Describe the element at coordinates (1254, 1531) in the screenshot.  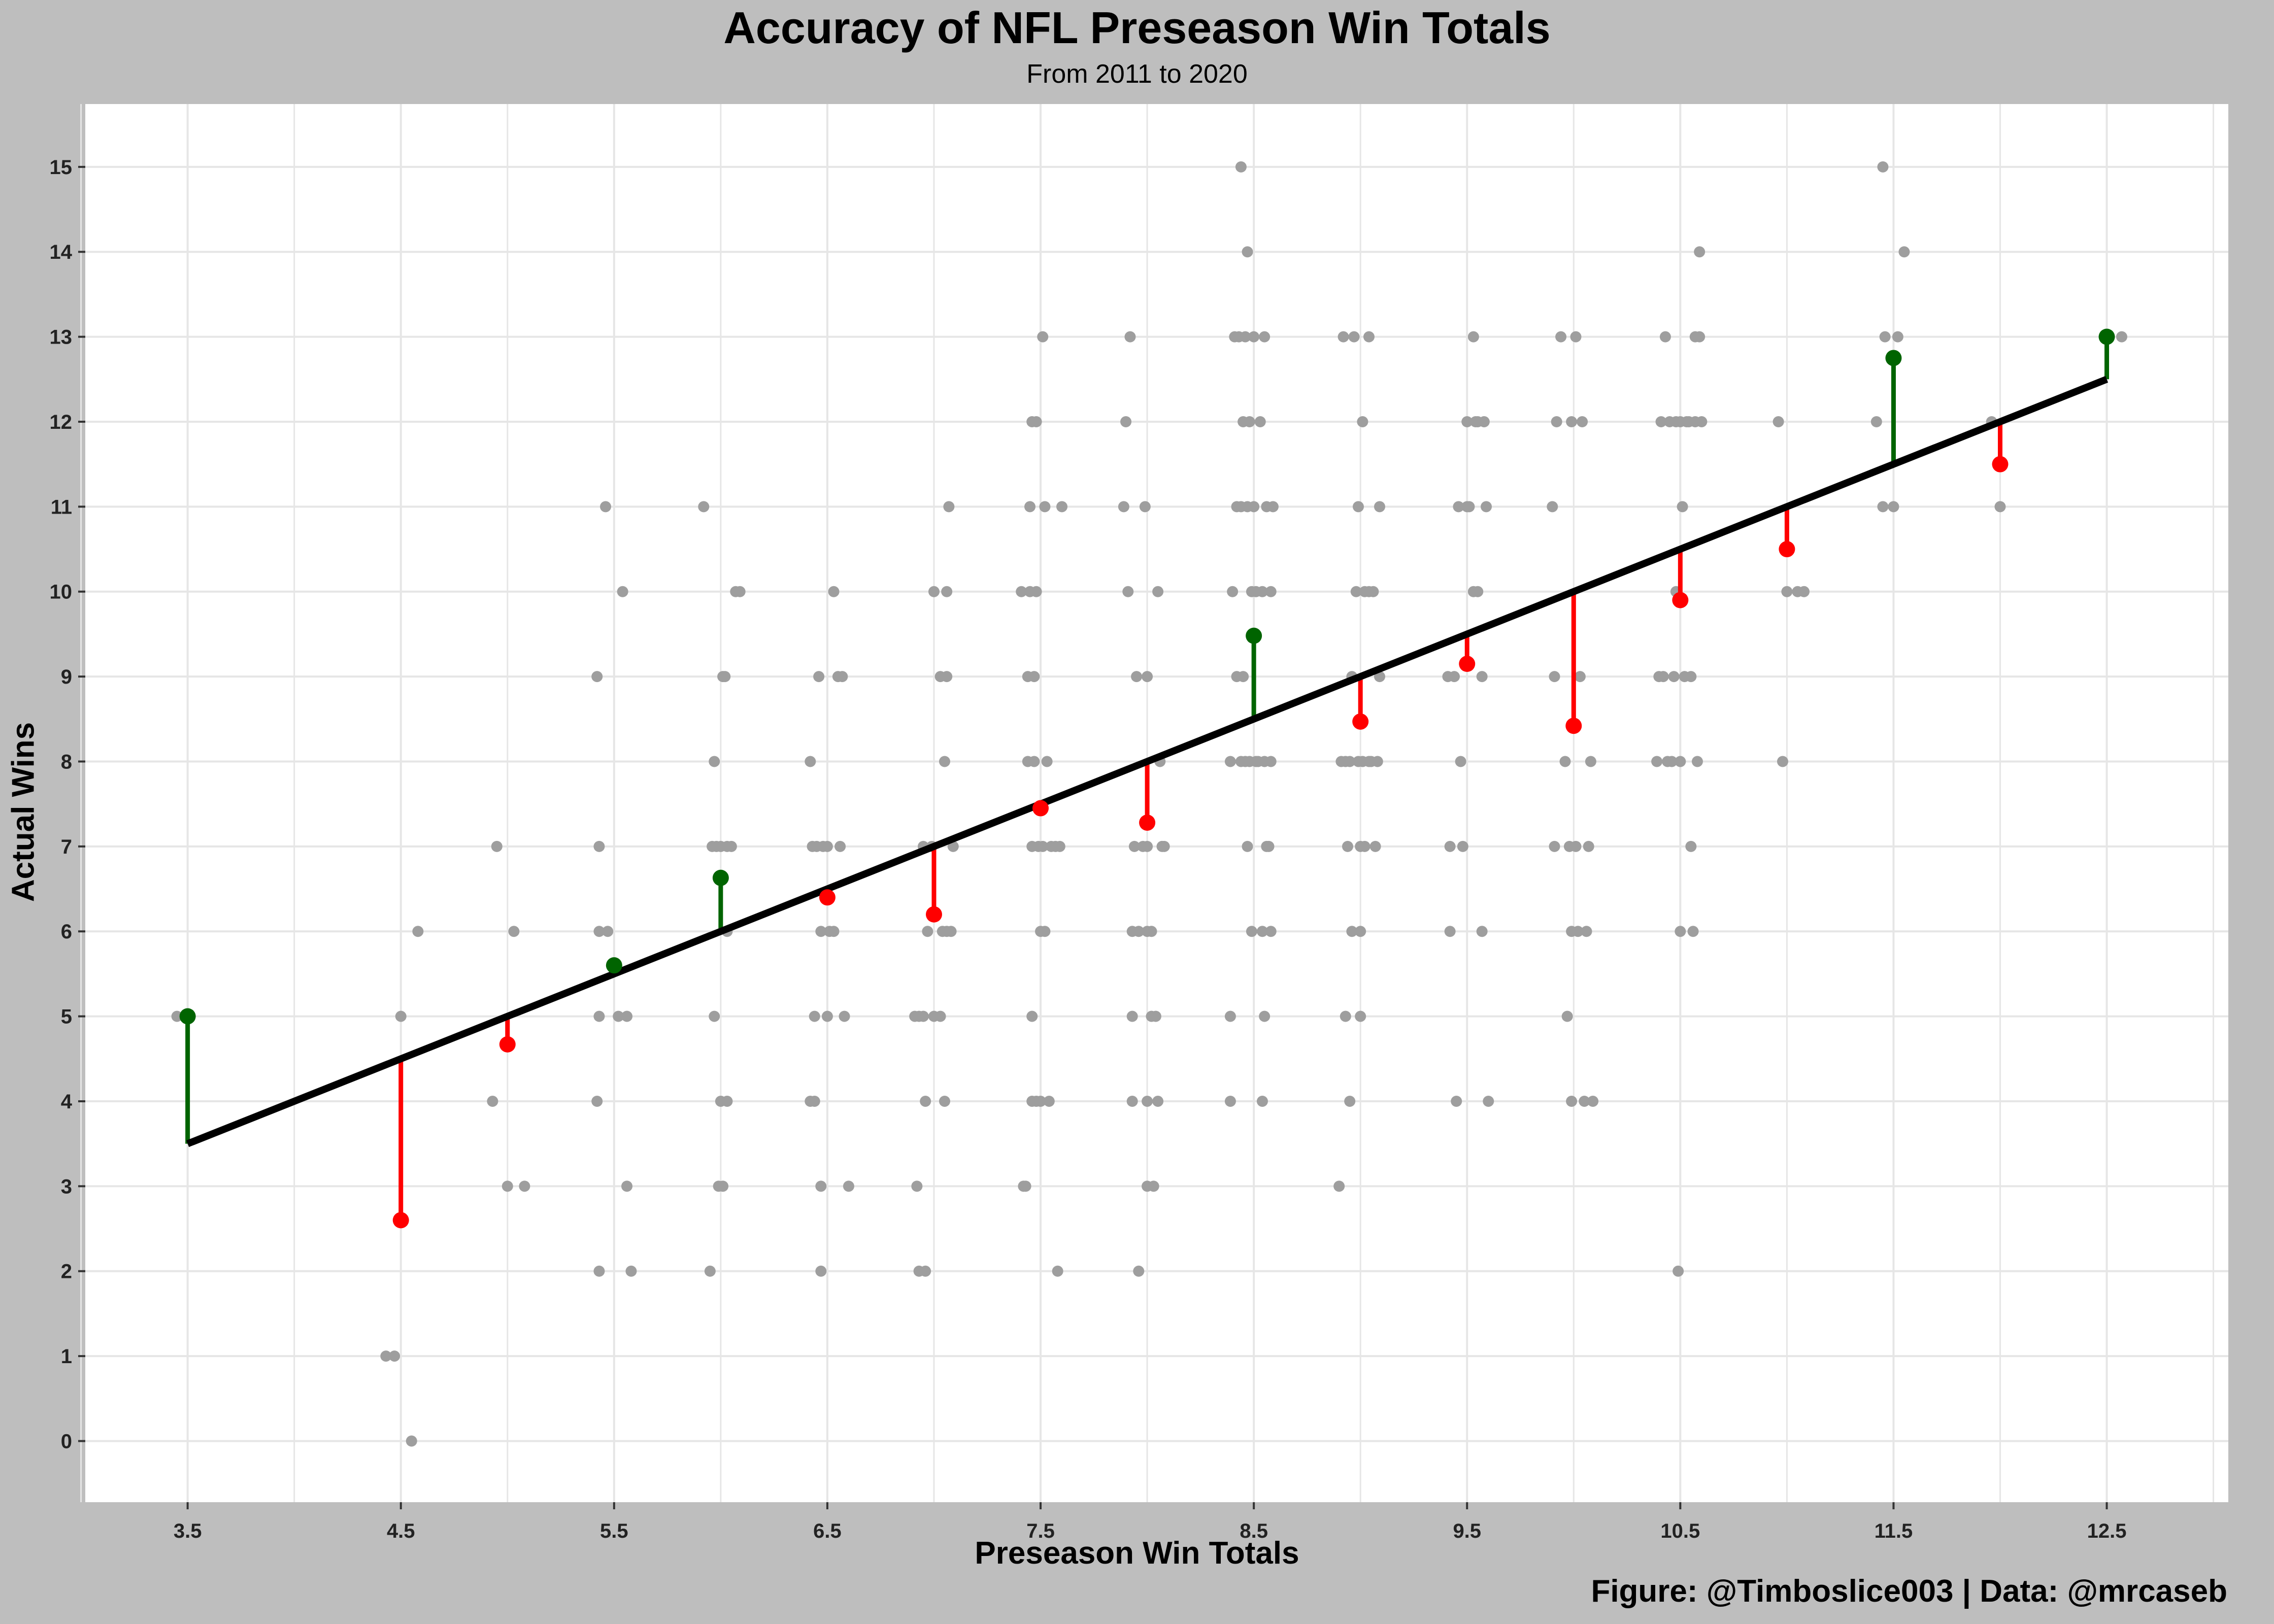
I see `x-tick-label: 8.5` at that location.